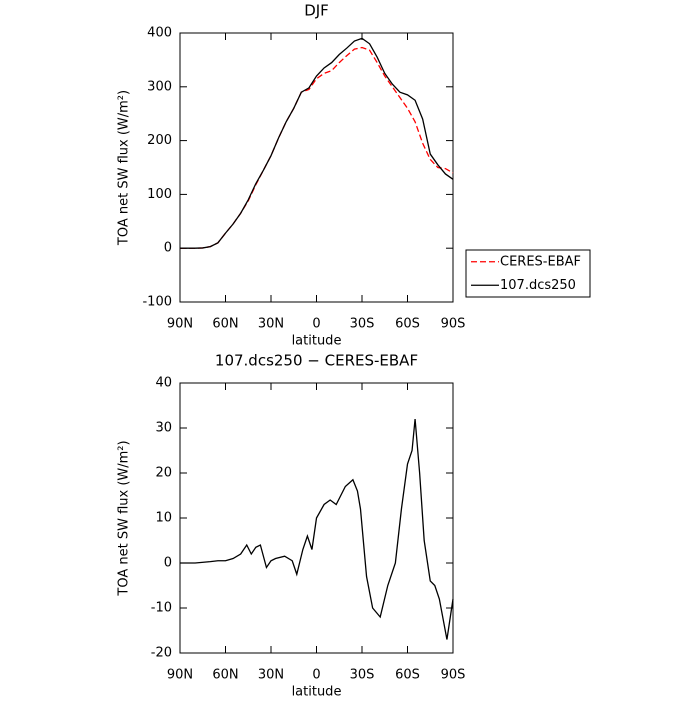 This screenshot has height=704, width=700. What do you see at coordinates (538, 285) in the screenshot?
I see `legend-label: 107.dcs250` at bounding box center [538, 285].